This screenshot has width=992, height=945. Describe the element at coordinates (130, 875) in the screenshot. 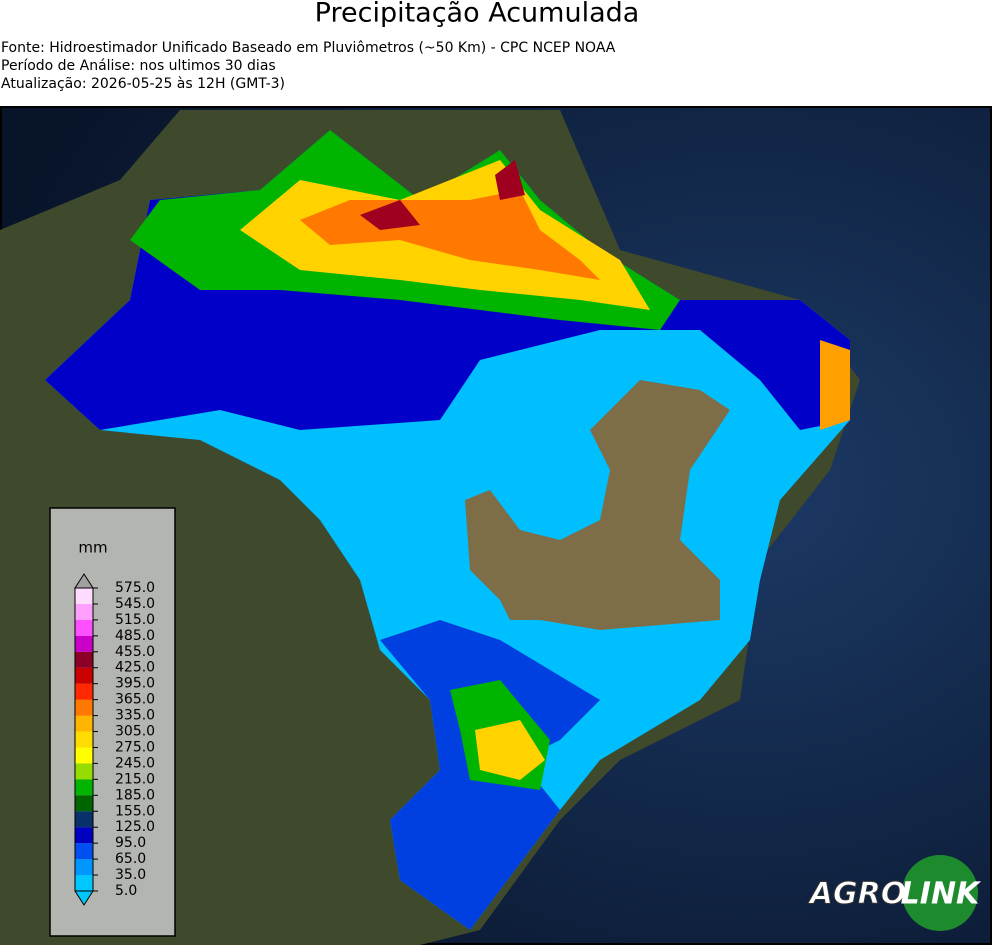

I see `tick-label: 35.0` at that location.